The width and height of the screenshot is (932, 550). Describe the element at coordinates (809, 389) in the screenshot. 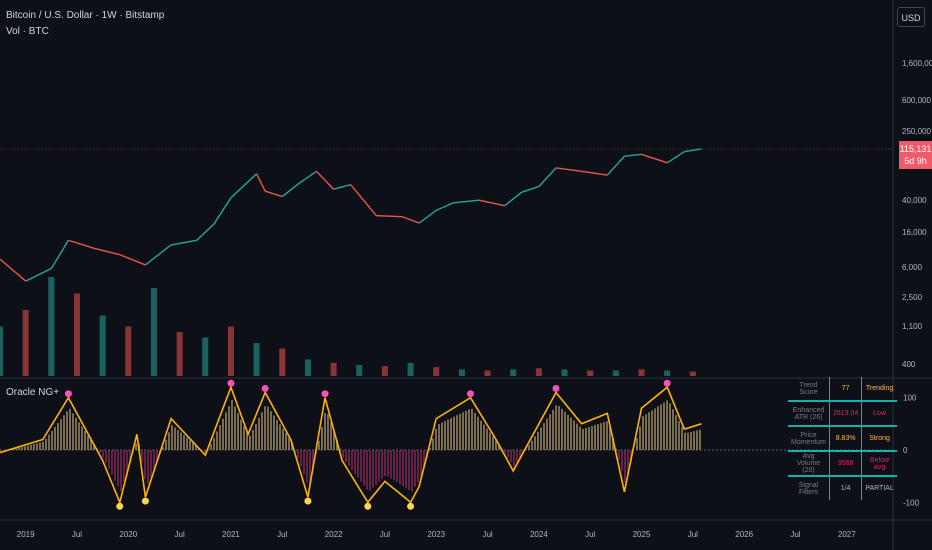

I see `table-label: Trend Score` at that location.